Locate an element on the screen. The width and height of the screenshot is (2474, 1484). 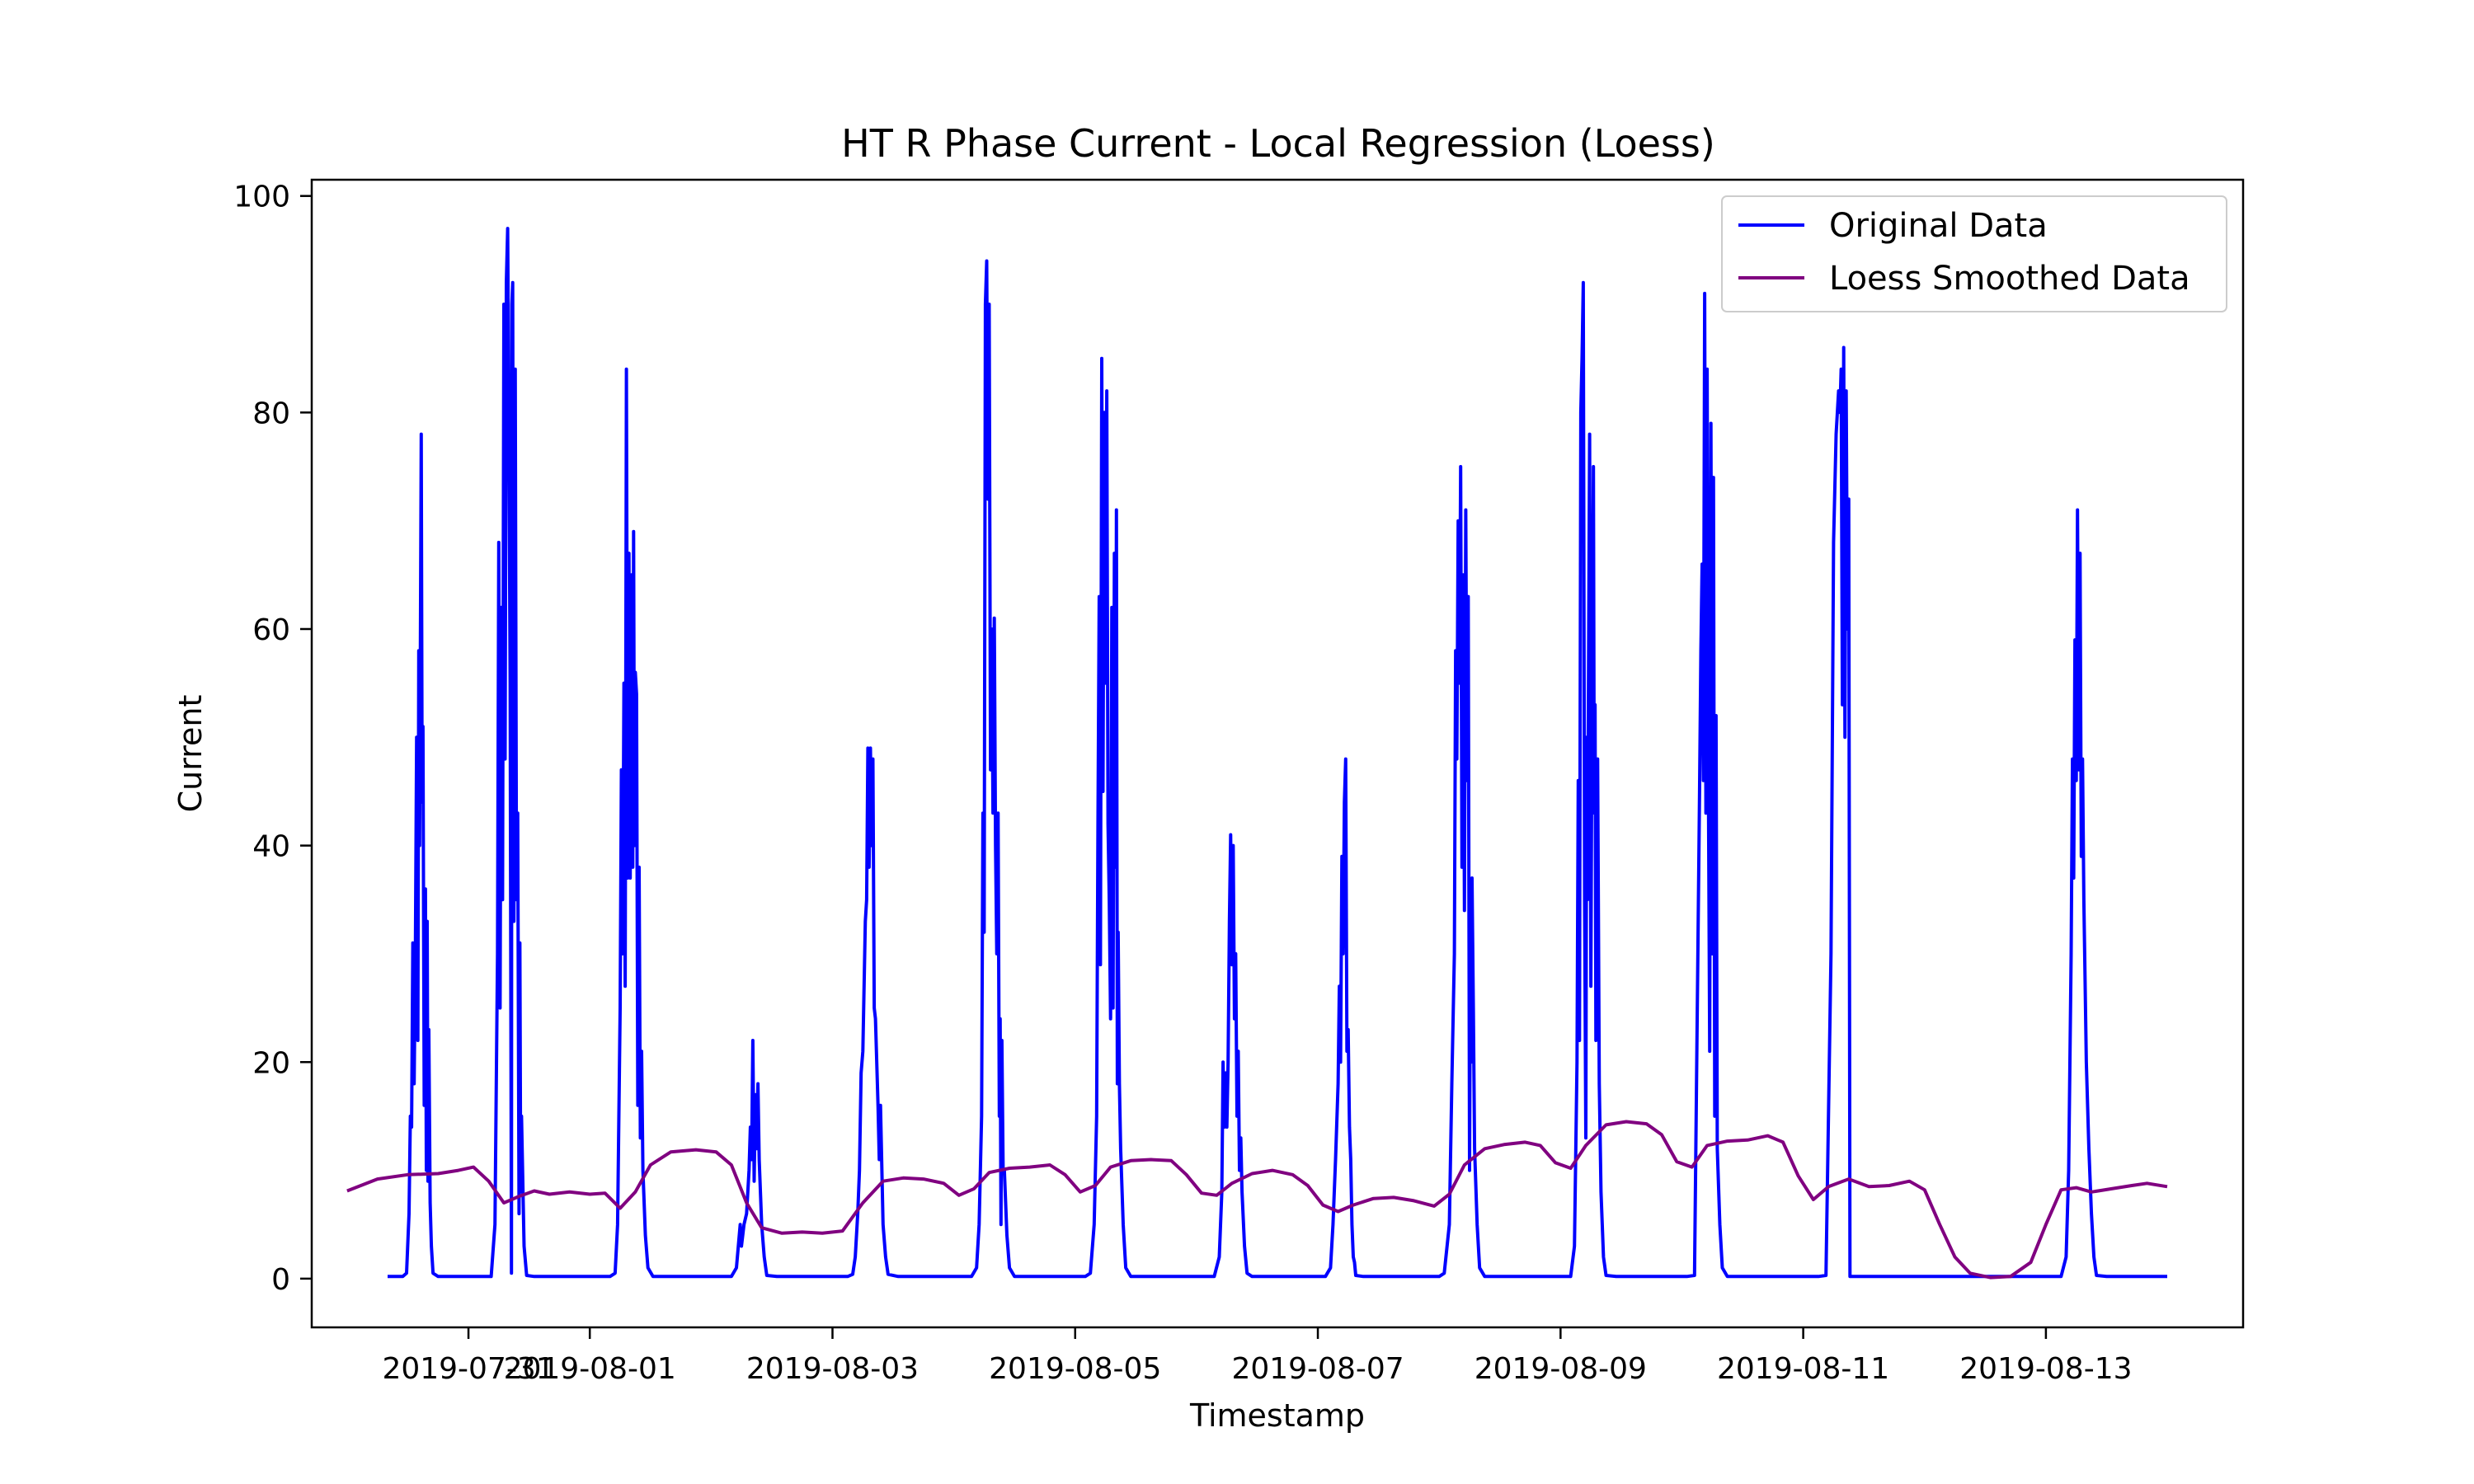
legend-box is located at coordinates (1974, 253).